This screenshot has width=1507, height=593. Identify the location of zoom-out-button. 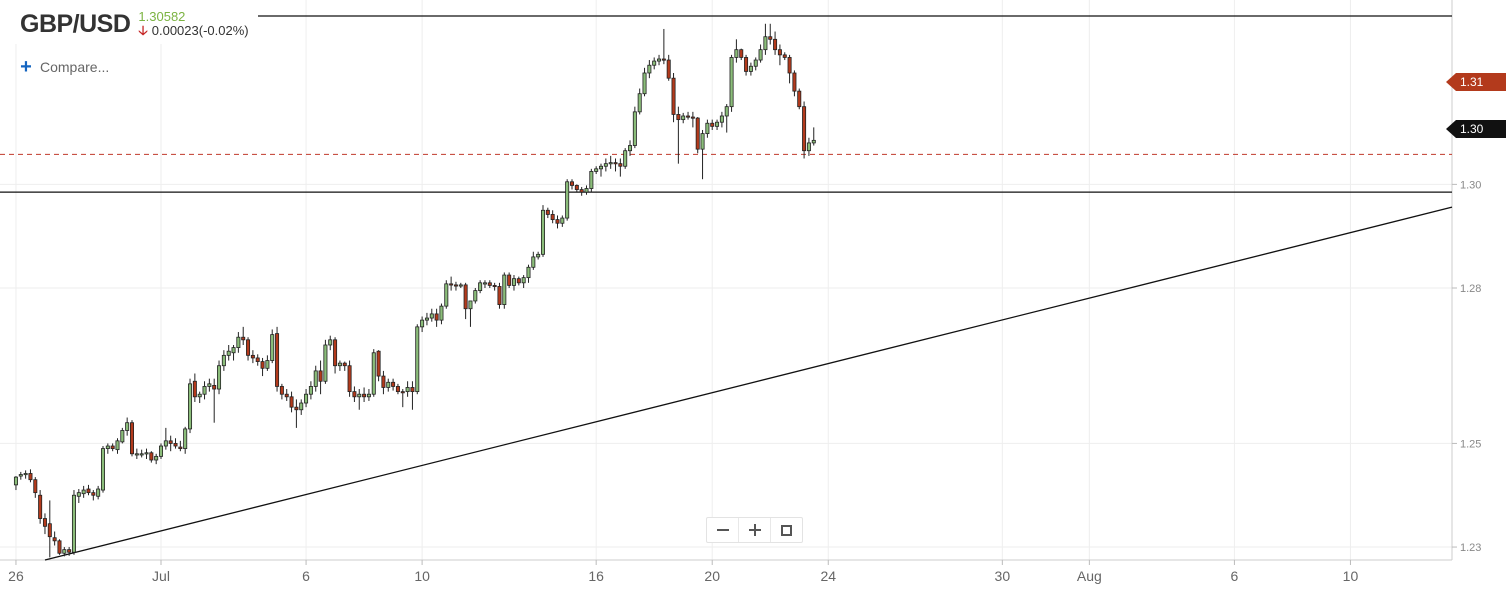
(723, 530).